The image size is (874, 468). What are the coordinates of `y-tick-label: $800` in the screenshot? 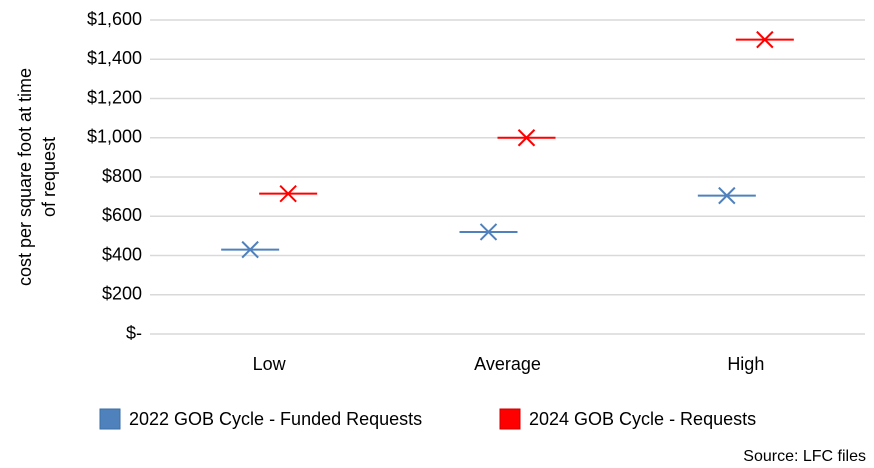 It's located at (122, 176).